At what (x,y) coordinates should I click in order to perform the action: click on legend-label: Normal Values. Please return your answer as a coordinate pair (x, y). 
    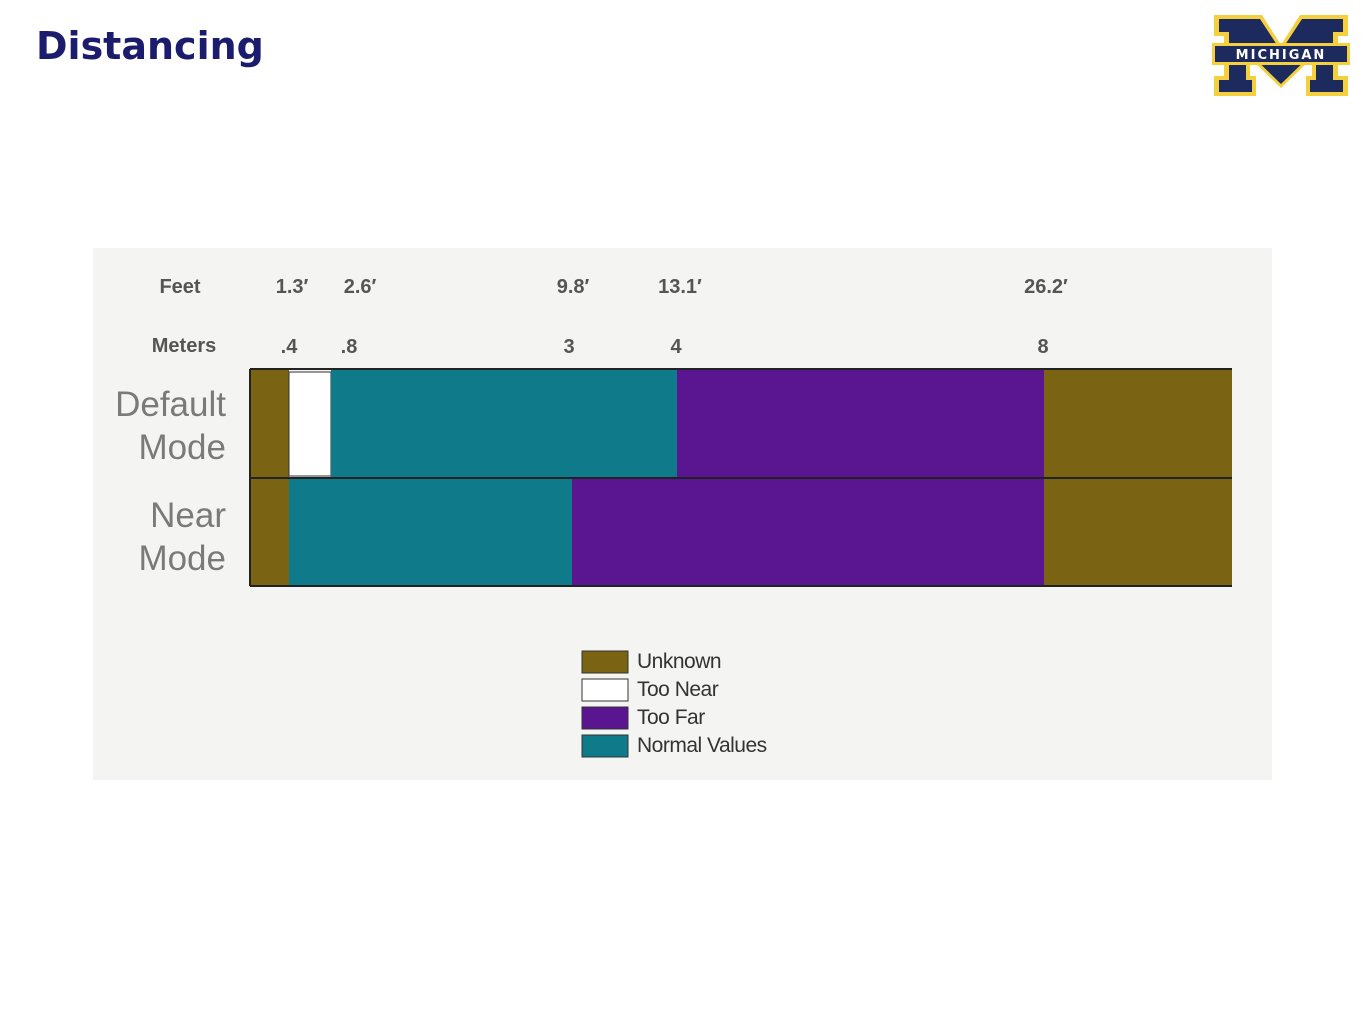
    Looking at the image, I should click on (702, 745).